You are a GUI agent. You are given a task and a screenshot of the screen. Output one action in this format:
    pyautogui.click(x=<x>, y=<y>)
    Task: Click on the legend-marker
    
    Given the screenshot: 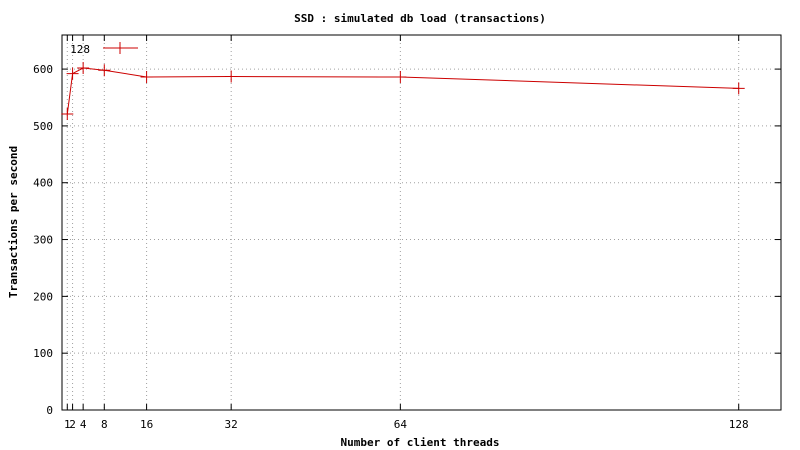 What is the action you would take?
    pyautogui.click(x=120, y=48)
    